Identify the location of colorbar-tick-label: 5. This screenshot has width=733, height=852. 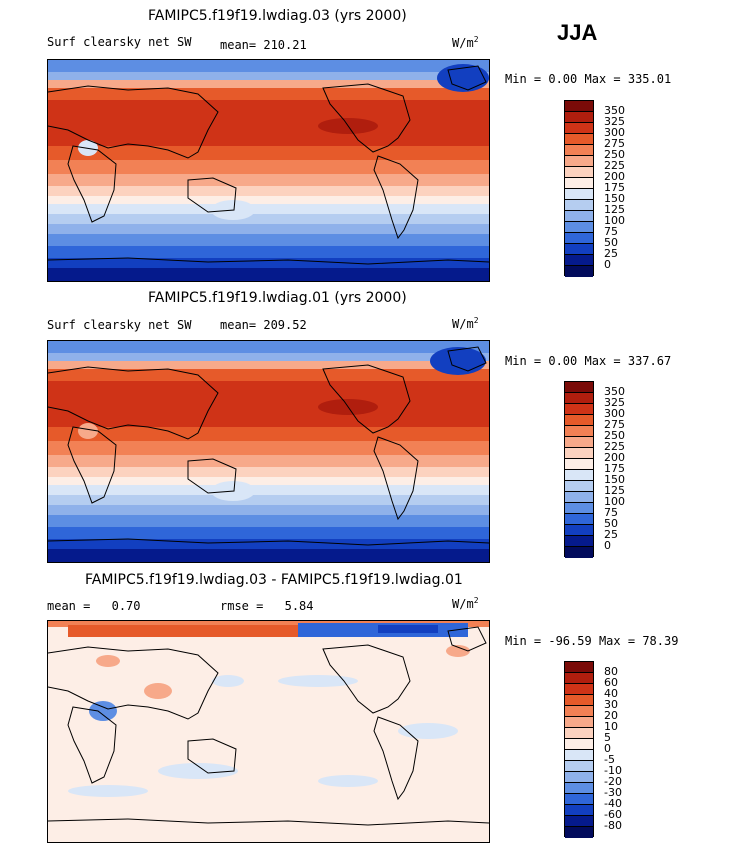
(607, 737).